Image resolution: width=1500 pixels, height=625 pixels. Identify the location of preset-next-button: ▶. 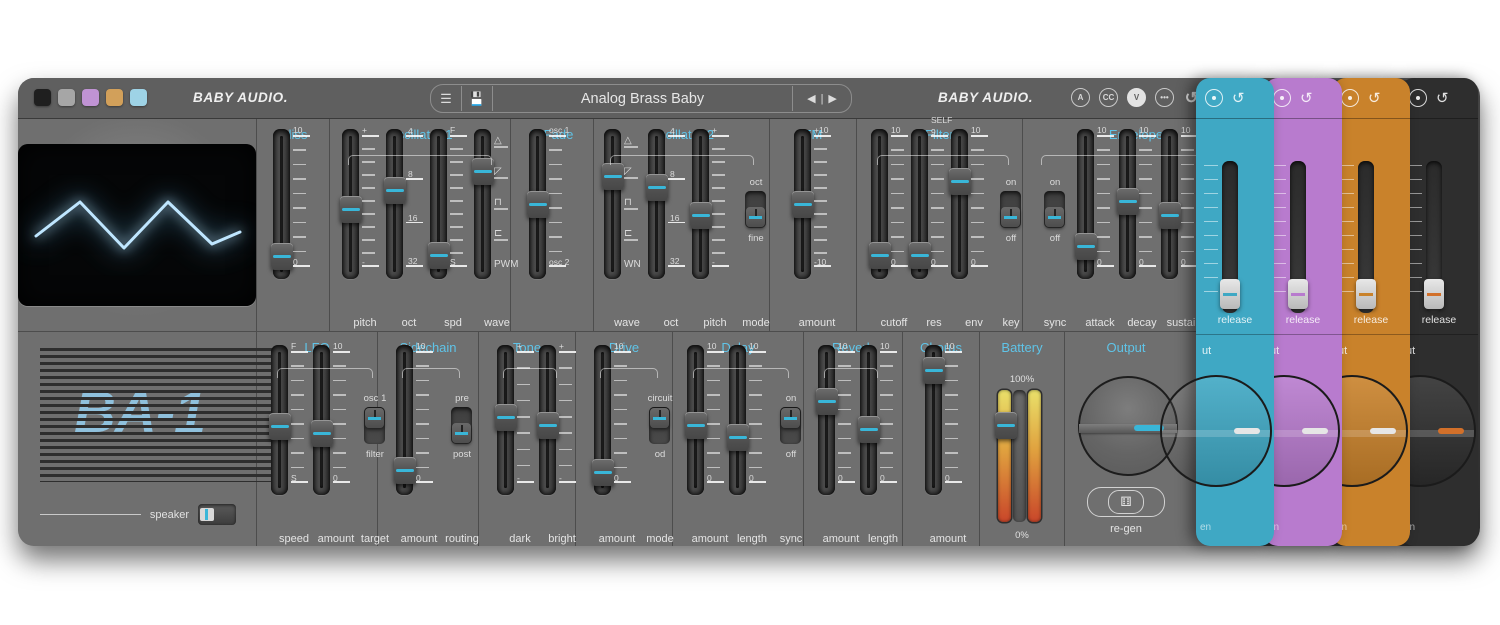
(832, 99).